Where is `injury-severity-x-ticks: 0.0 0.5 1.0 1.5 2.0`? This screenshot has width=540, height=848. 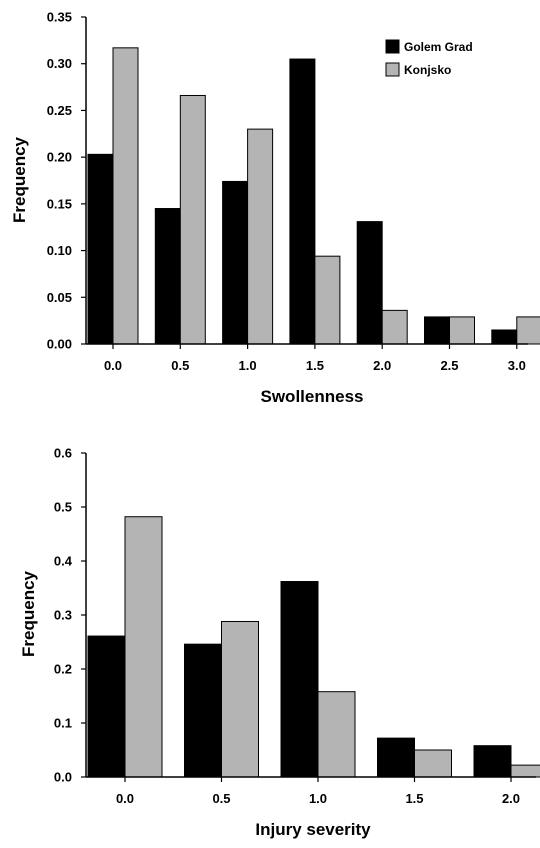
injury-severity-x-ticks: 0.0 0.5 1.0 1.5 2.0 is located at coordinates (318, 791).